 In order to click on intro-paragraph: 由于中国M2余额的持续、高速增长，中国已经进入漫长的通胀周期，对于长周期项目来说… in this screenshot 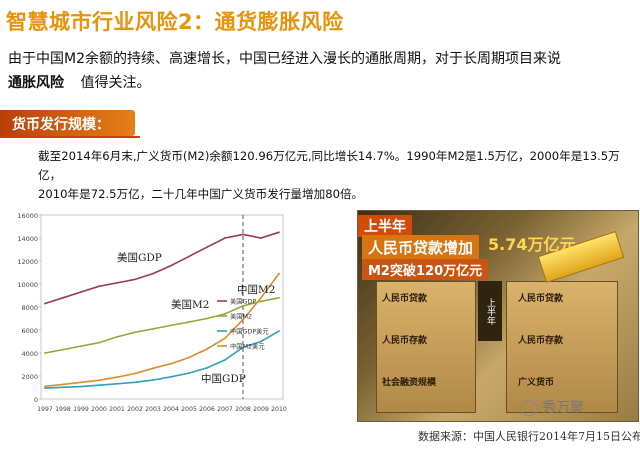, I will do `click(315, 71)`.